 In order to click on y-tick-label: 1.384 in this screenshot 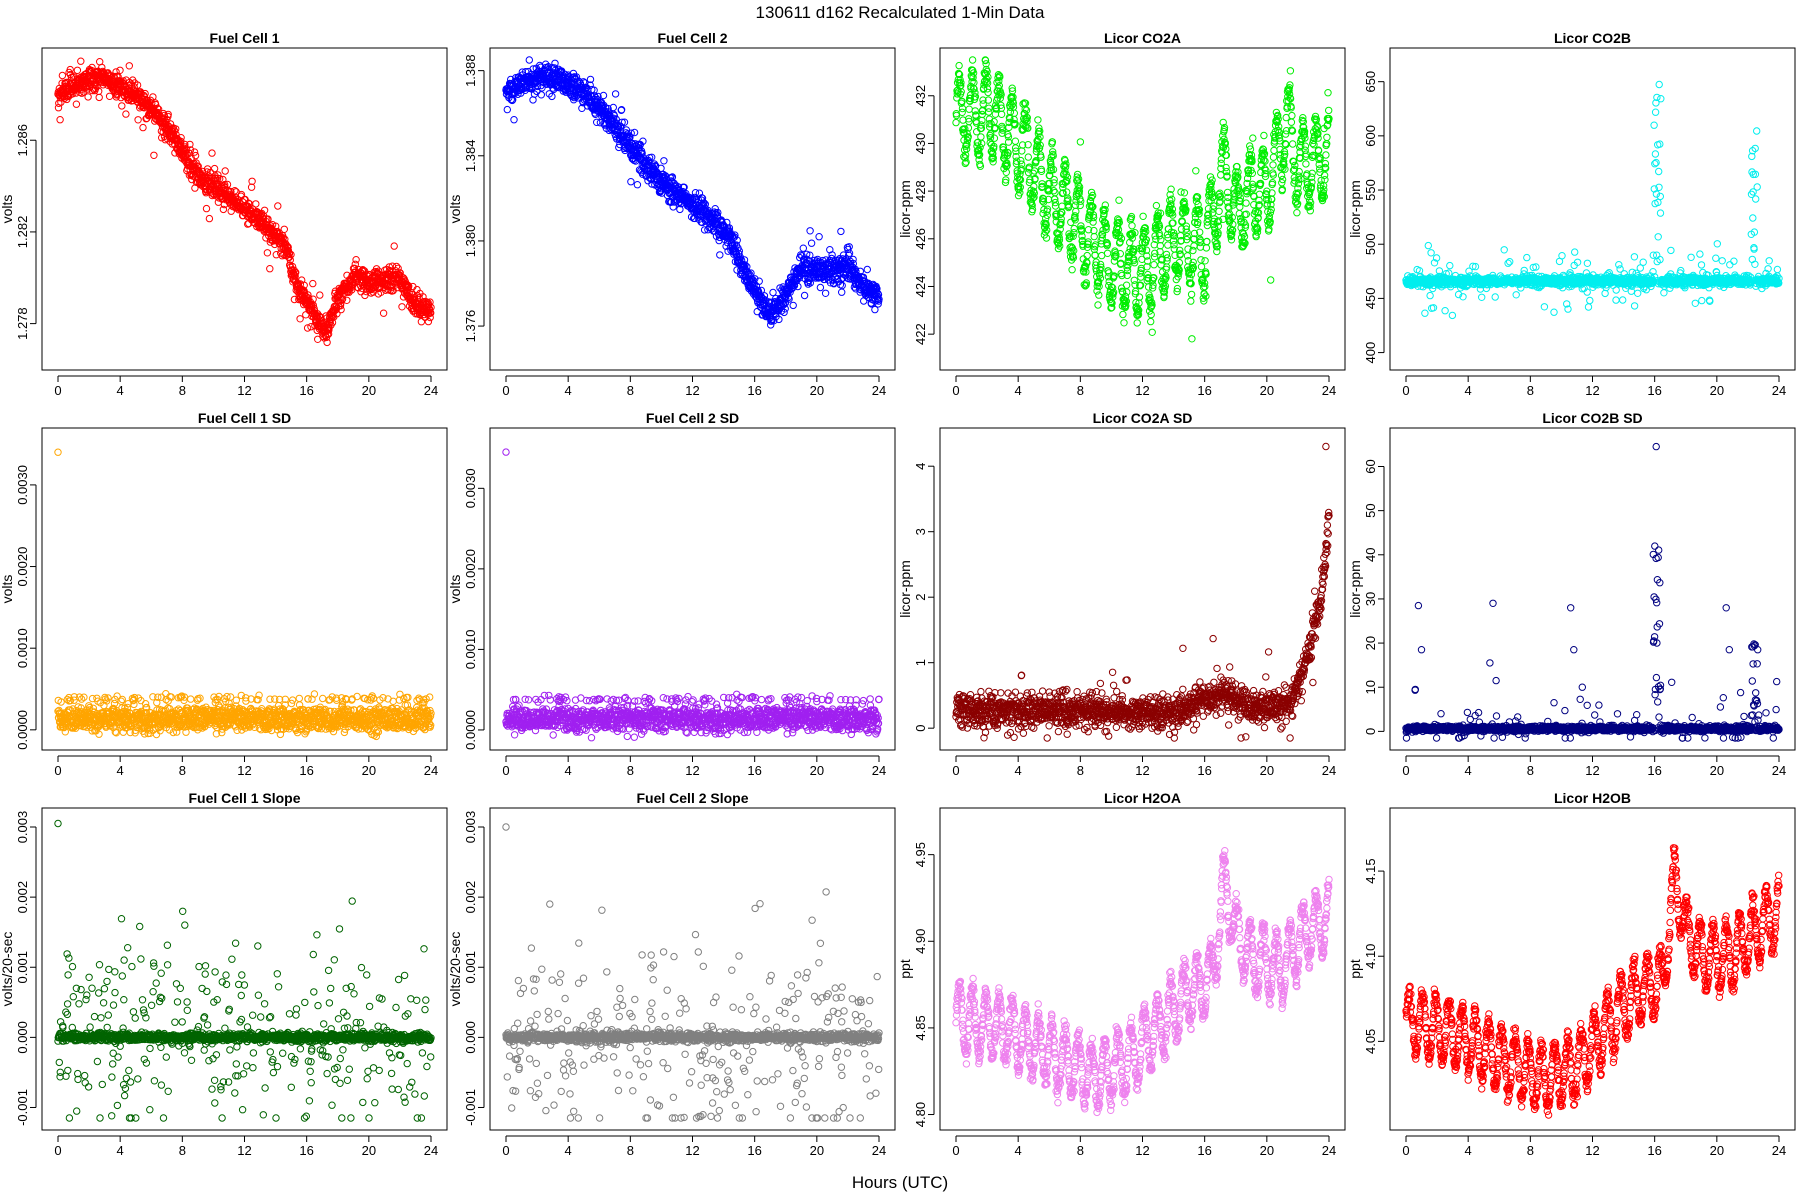, I will do `click(470, 156)`.